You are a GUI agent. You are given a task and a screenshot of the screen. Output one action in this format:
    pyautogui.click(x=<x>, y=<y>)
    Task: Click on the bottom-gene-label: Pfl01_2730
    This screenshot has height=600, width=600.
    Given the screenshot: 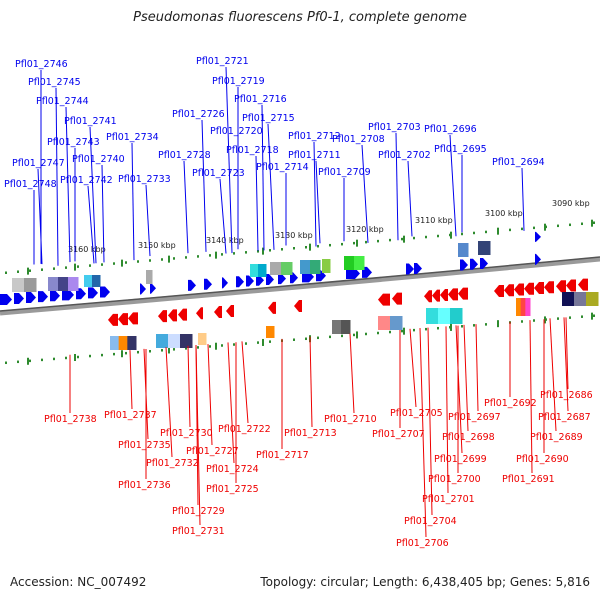 What is the action you would take?
    pyautogui.click(x=186, y=433)
    